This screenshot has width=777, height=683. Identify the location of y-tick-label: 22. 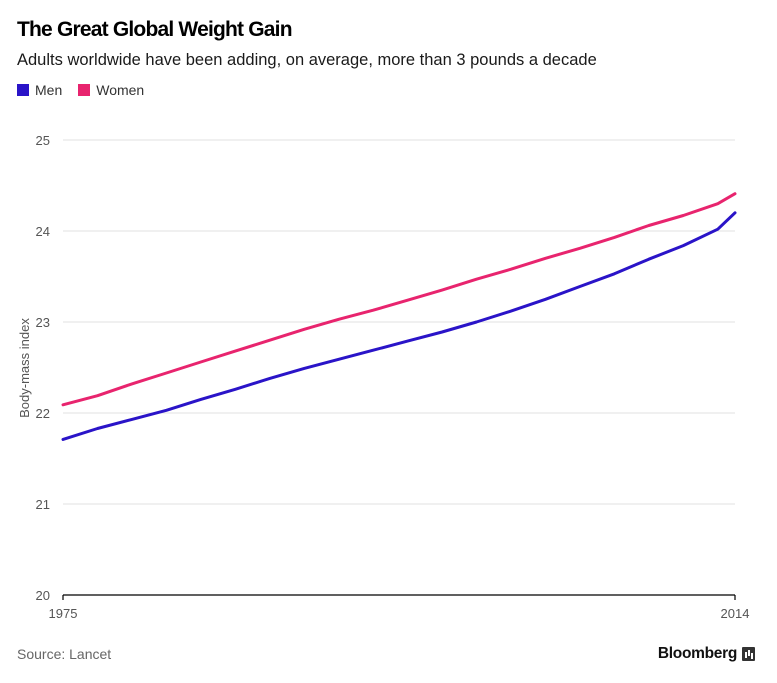
(43, 413).